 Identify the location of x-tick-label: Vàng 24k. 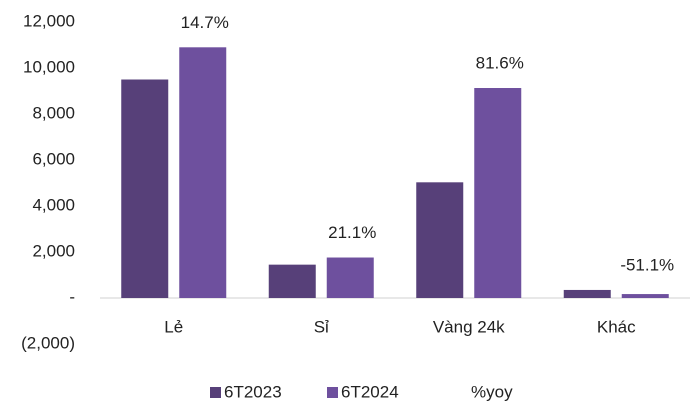
(469, 326).